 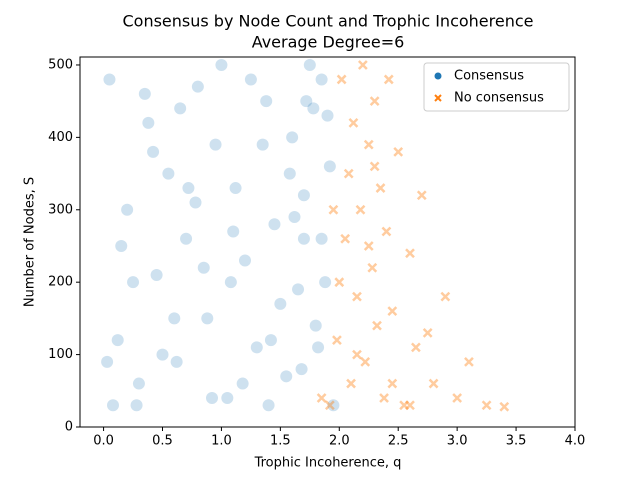 What do you see at coordinates (60, 64) in the screenshot?
I see `y-tick-label: 500` at bounding box center [60, 64].